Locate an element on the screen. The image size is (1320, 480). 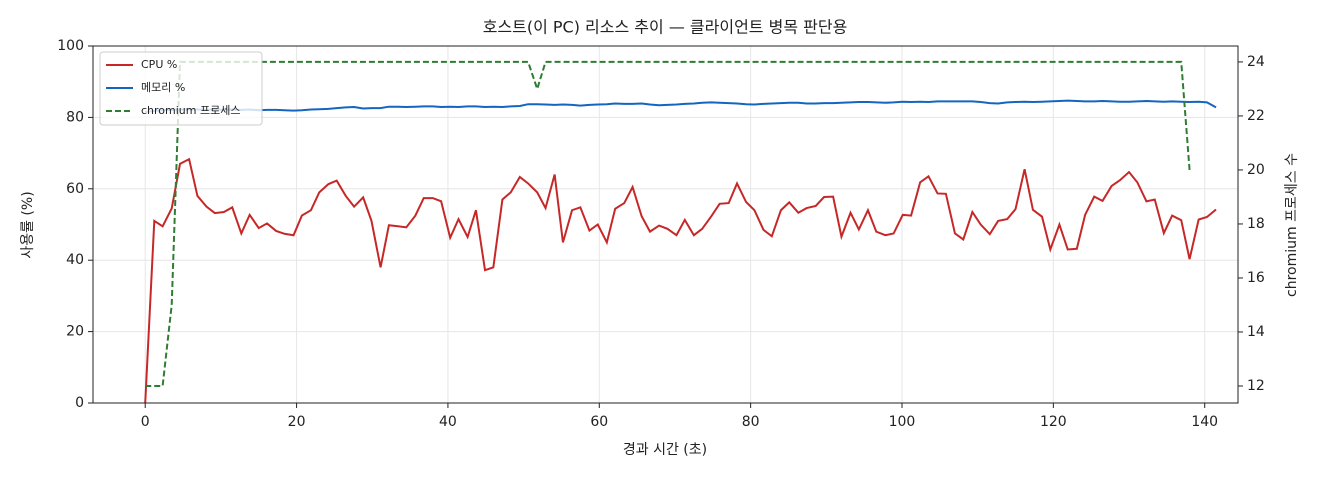
y-tick-label: 40 is located at coordinates (75, 260).